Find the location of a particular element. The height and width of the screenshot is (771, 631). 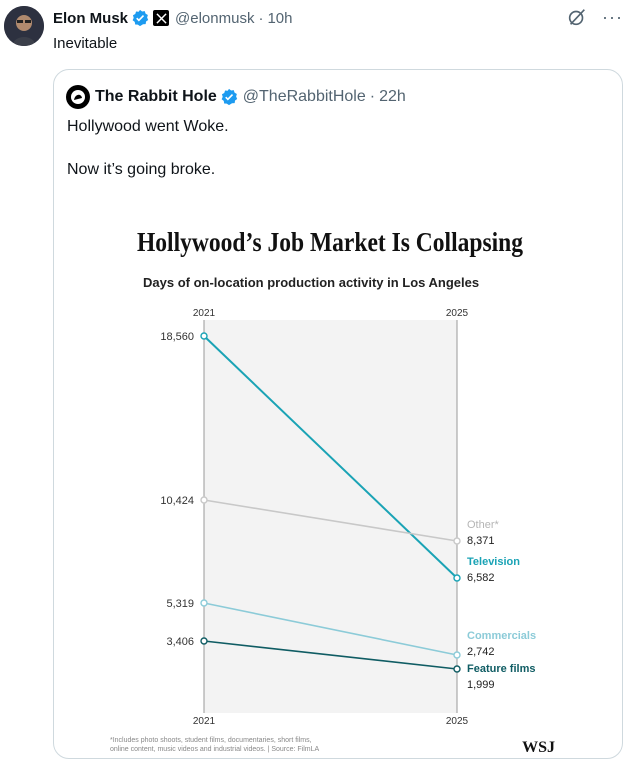

quoted-author-handle: @TheRabbitHole is located at coordinates (304, 96).